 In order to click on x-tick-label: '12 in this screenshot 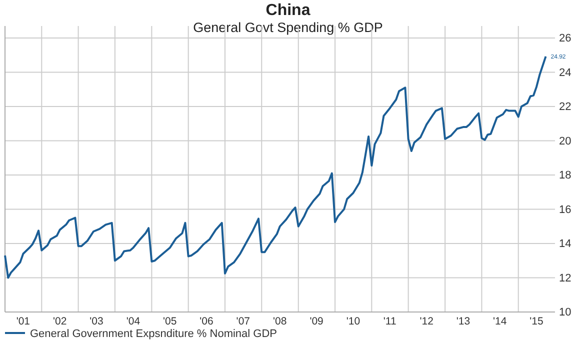, I will do `click(427, 321)`.